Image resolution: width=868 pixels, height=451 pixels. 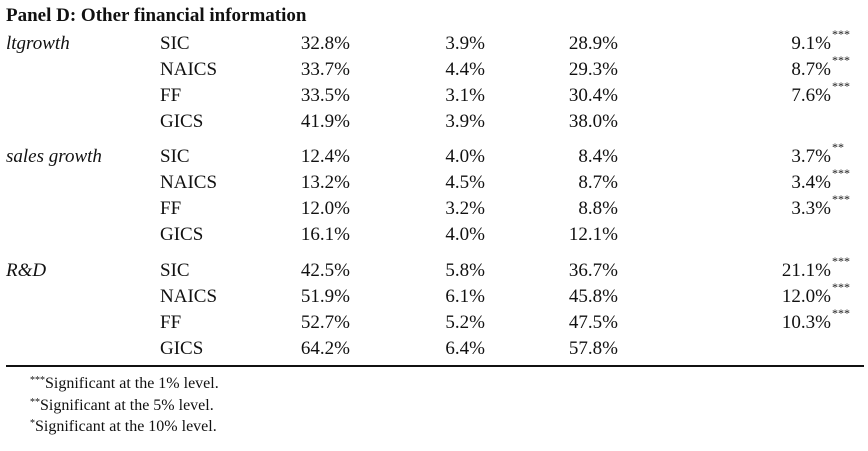 I want to click on value-col-2: 4.5%, so click(x=465, y=182).